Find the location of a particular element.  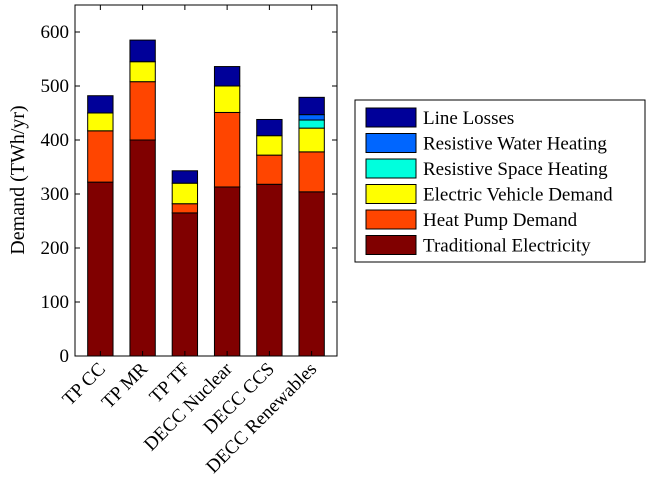

legend-label: Resistive Water Heating is located at coordinates (515, 144).